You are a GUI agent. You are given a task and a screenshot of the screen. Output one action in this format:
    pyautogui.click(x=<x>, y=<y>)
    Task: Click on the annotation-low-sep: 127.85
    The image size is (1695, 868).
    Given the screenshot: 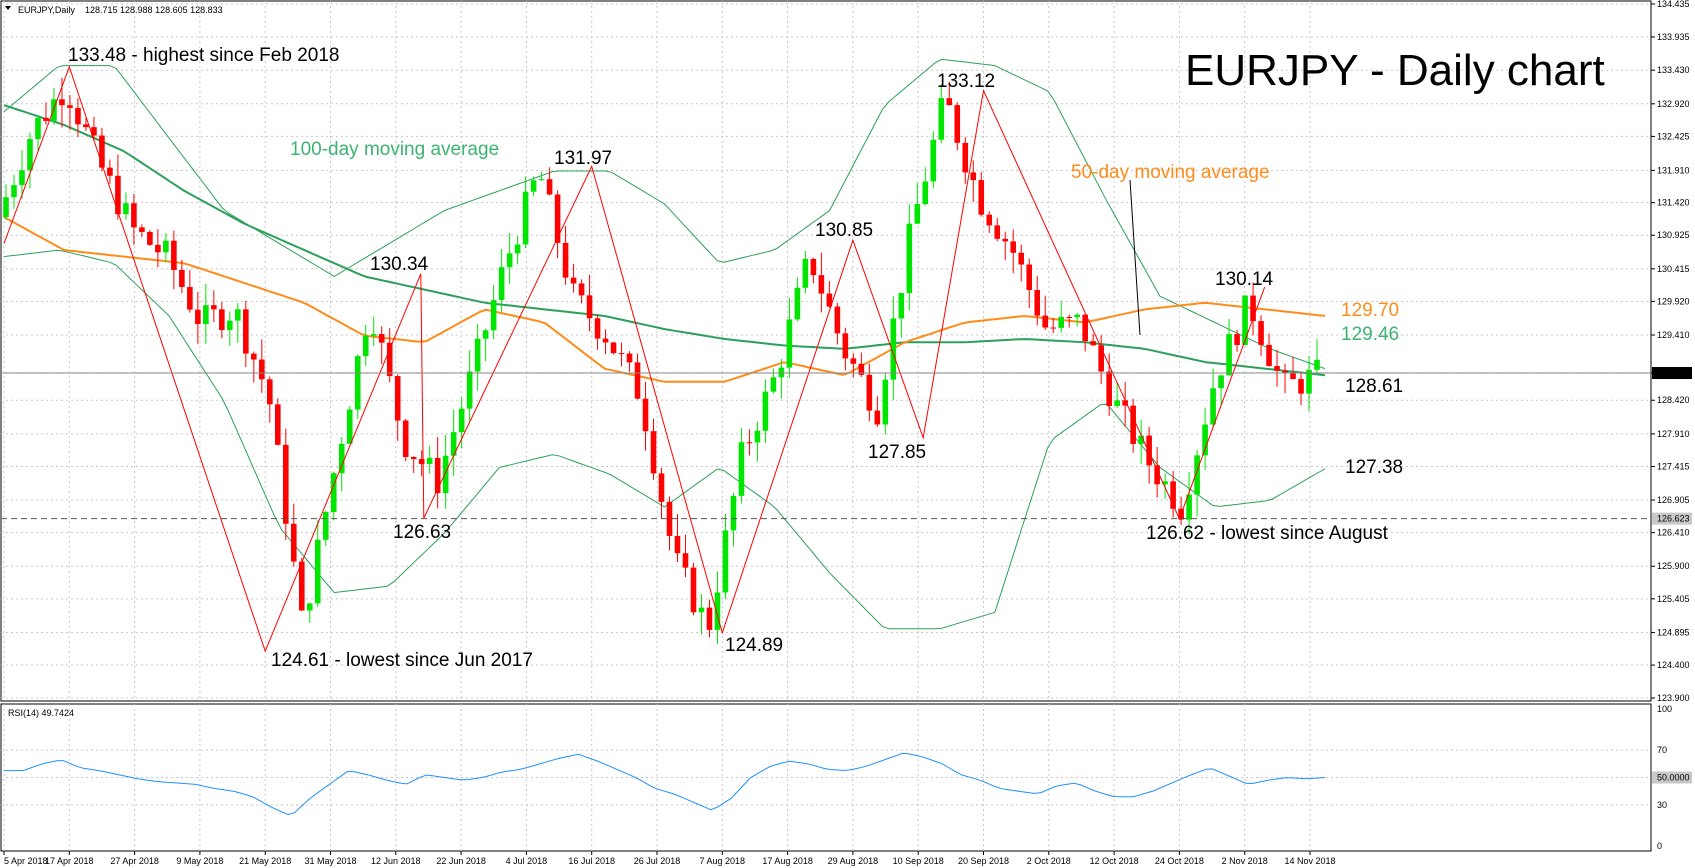 What is the action you would take?
    pyautogui.click(x=897, y=452)
    